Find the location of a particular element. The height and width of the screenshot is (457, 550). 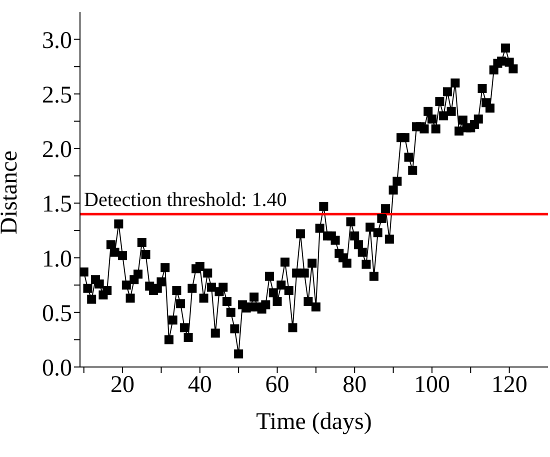

x-axis-title: Time (days) is located at coordinates (314, 422).